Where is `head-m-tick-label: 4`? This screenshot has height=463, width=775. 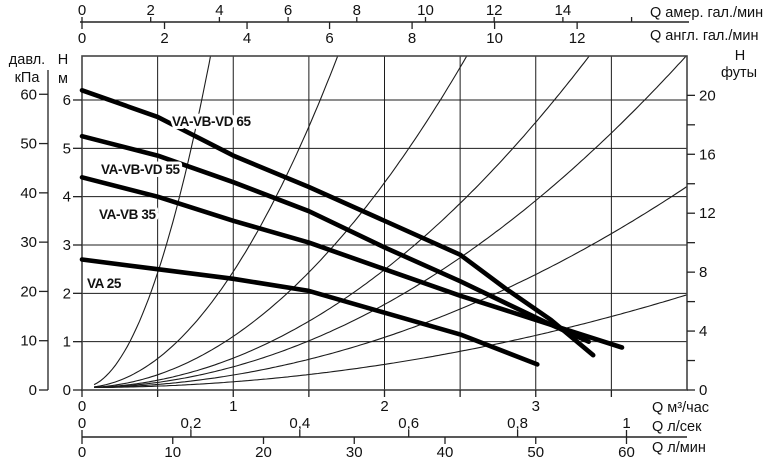
head-m-tick-label: 4 is located at coordinates (67, 197).